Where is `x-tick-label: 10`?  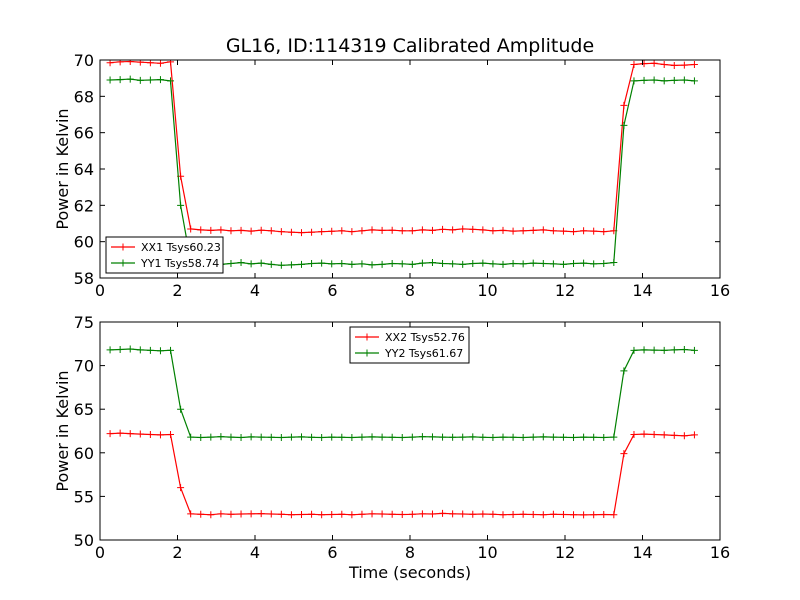
x-tick-label: 10 is located at coordinates (487, 552).